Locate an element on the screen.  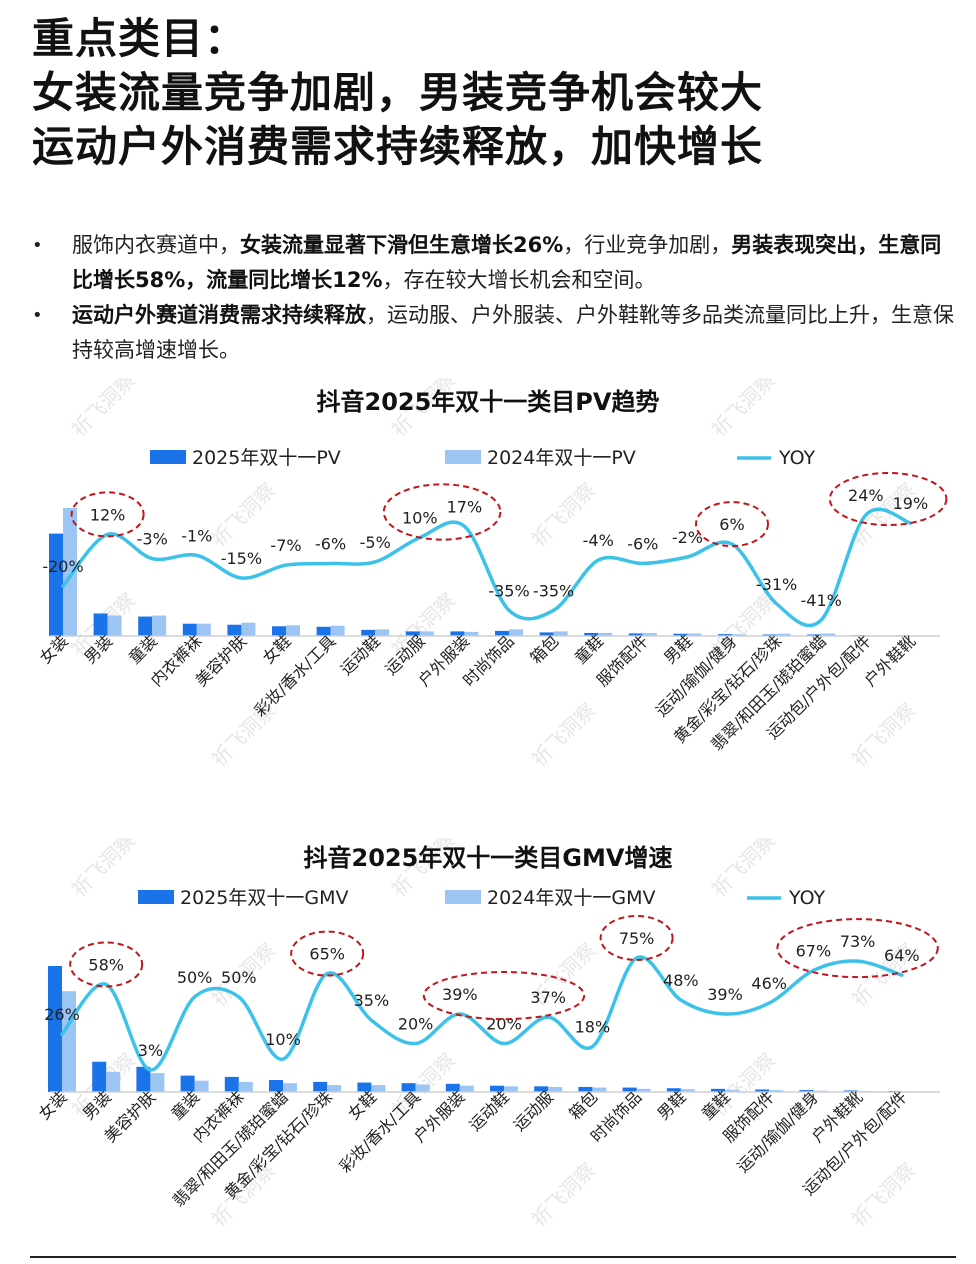
yoy-data-label: -20% is located at coordinates (62, 566).